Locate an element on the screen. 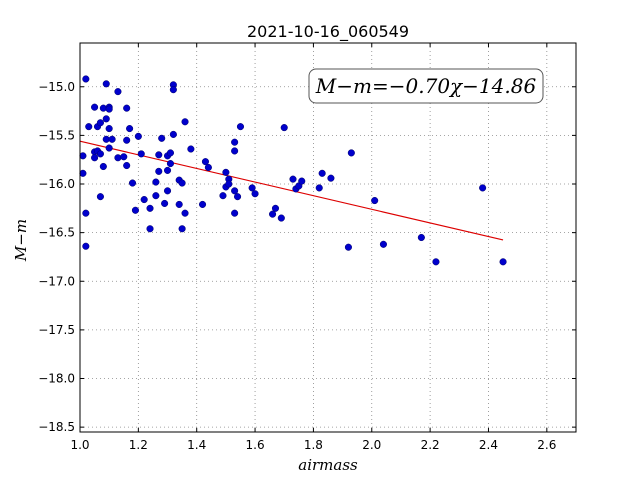 The width and height of the screenshot is (640, 480). y-tick-label: −18.0 is located at coordinates (56, 379).